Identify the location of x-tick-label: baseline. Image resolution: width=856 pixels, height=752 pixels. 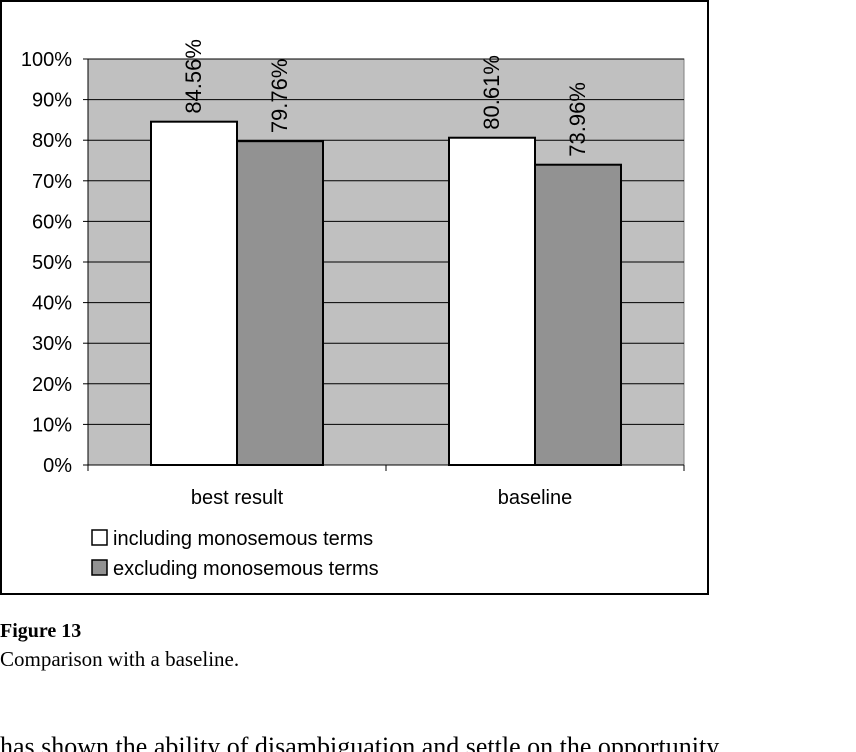
(535, 498).